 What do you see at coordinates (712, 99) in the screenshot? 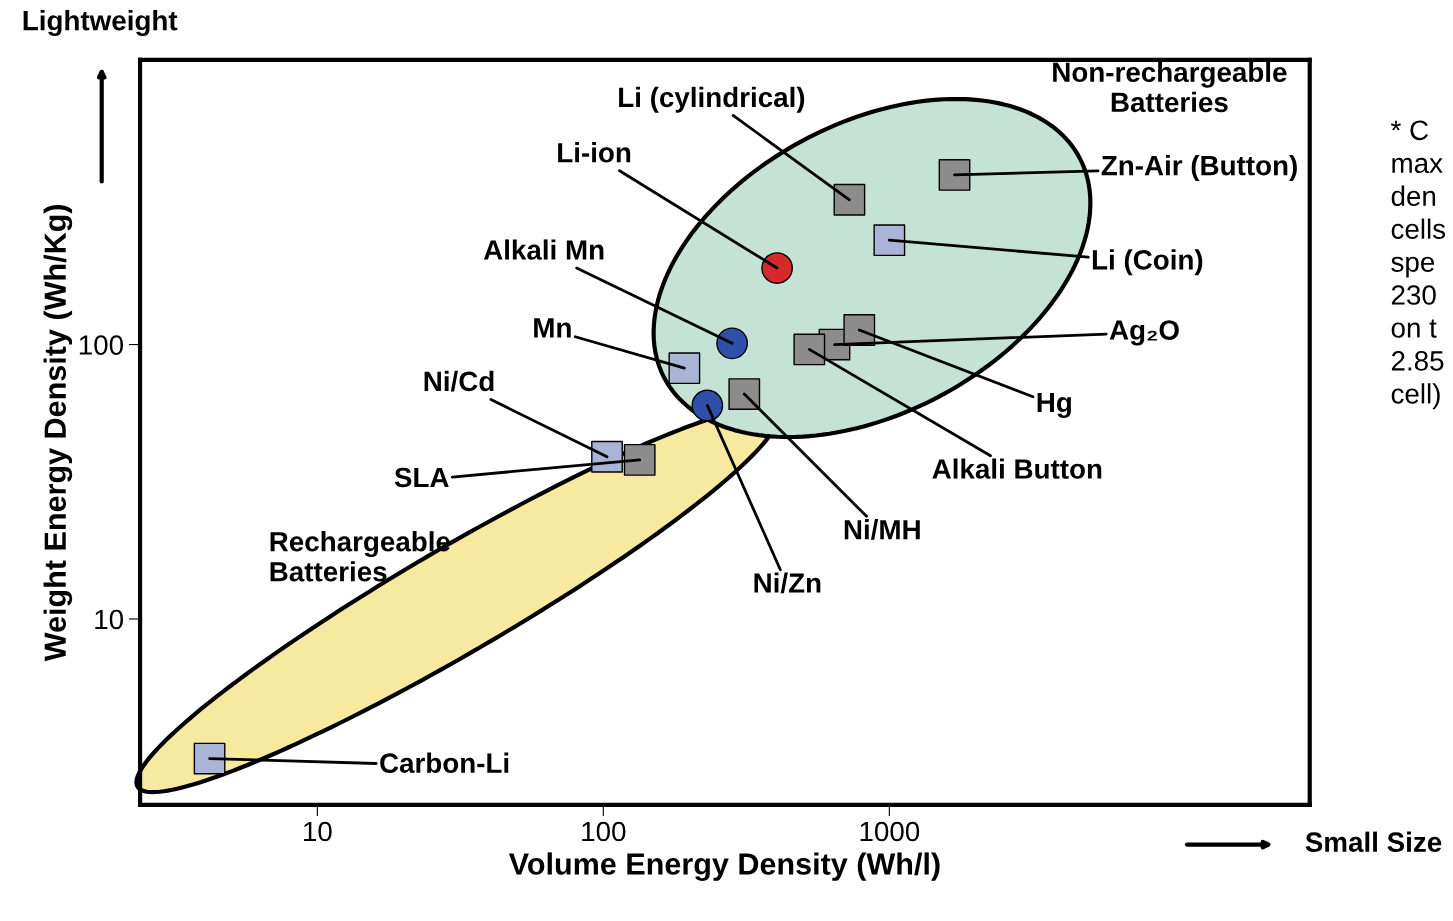
I see `annotation: Li (cylindrical)` at bounding box center [712, 99].